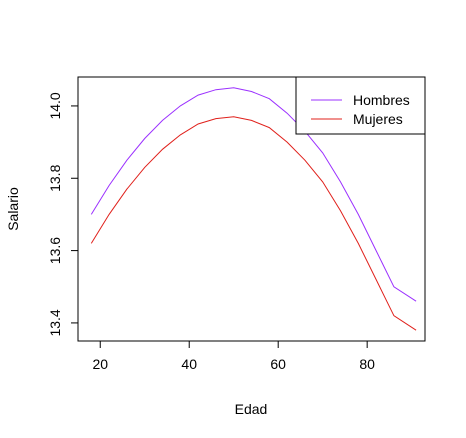 The width and height of the screenshot is (466, 438). What do you see at coordinates (278, 364) in the screenshot?
I see `x-tick-label: 60` at bounding box center [278, 364].